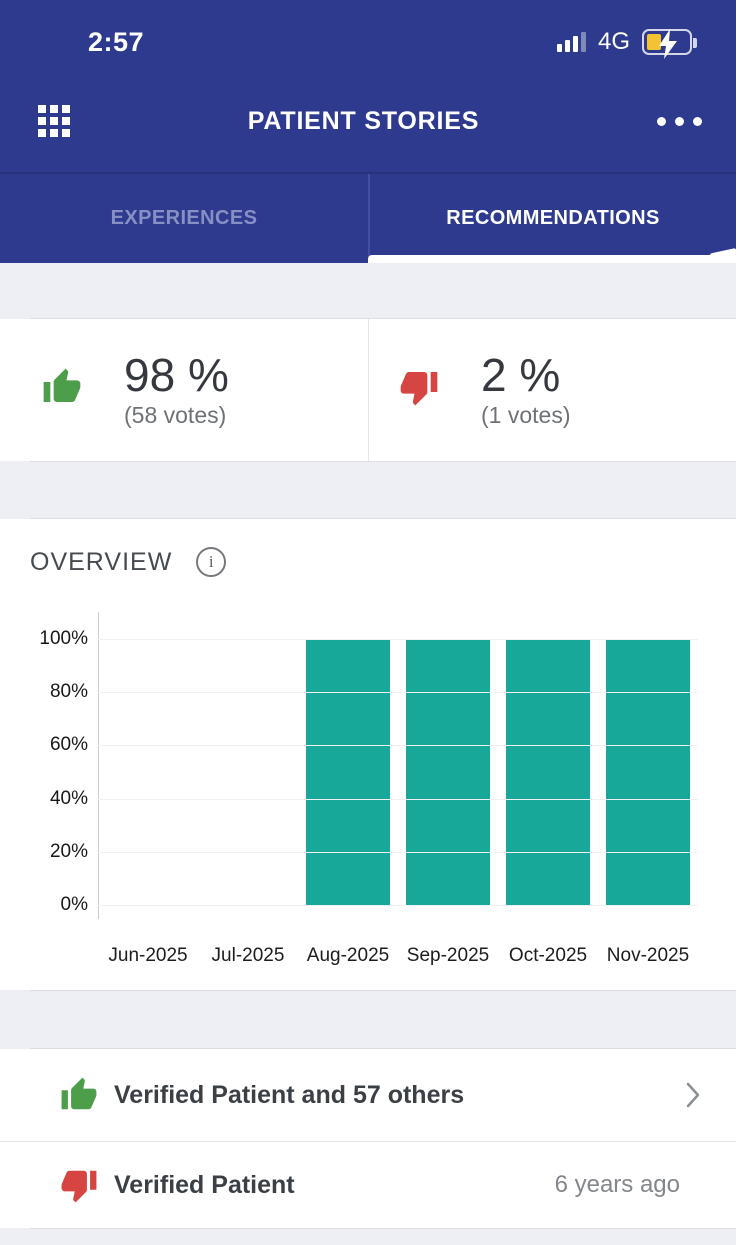  I want to click on x-tick-label: Oct-2025, so click(548, 955).